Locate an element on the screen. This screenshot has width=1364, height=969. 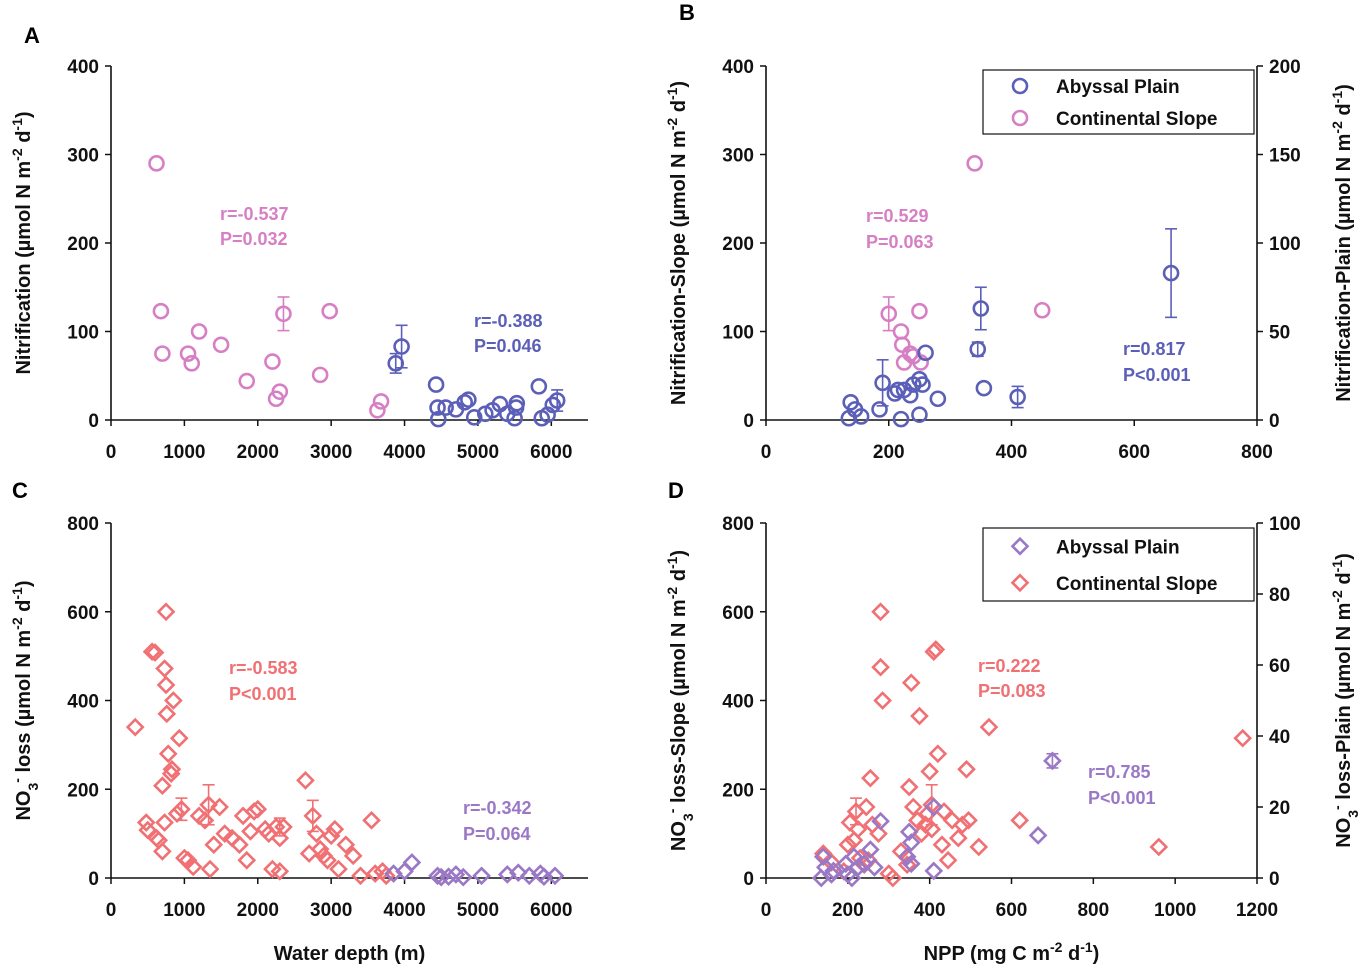
y-tick-label: 400 is located at coordinates (83, 67).